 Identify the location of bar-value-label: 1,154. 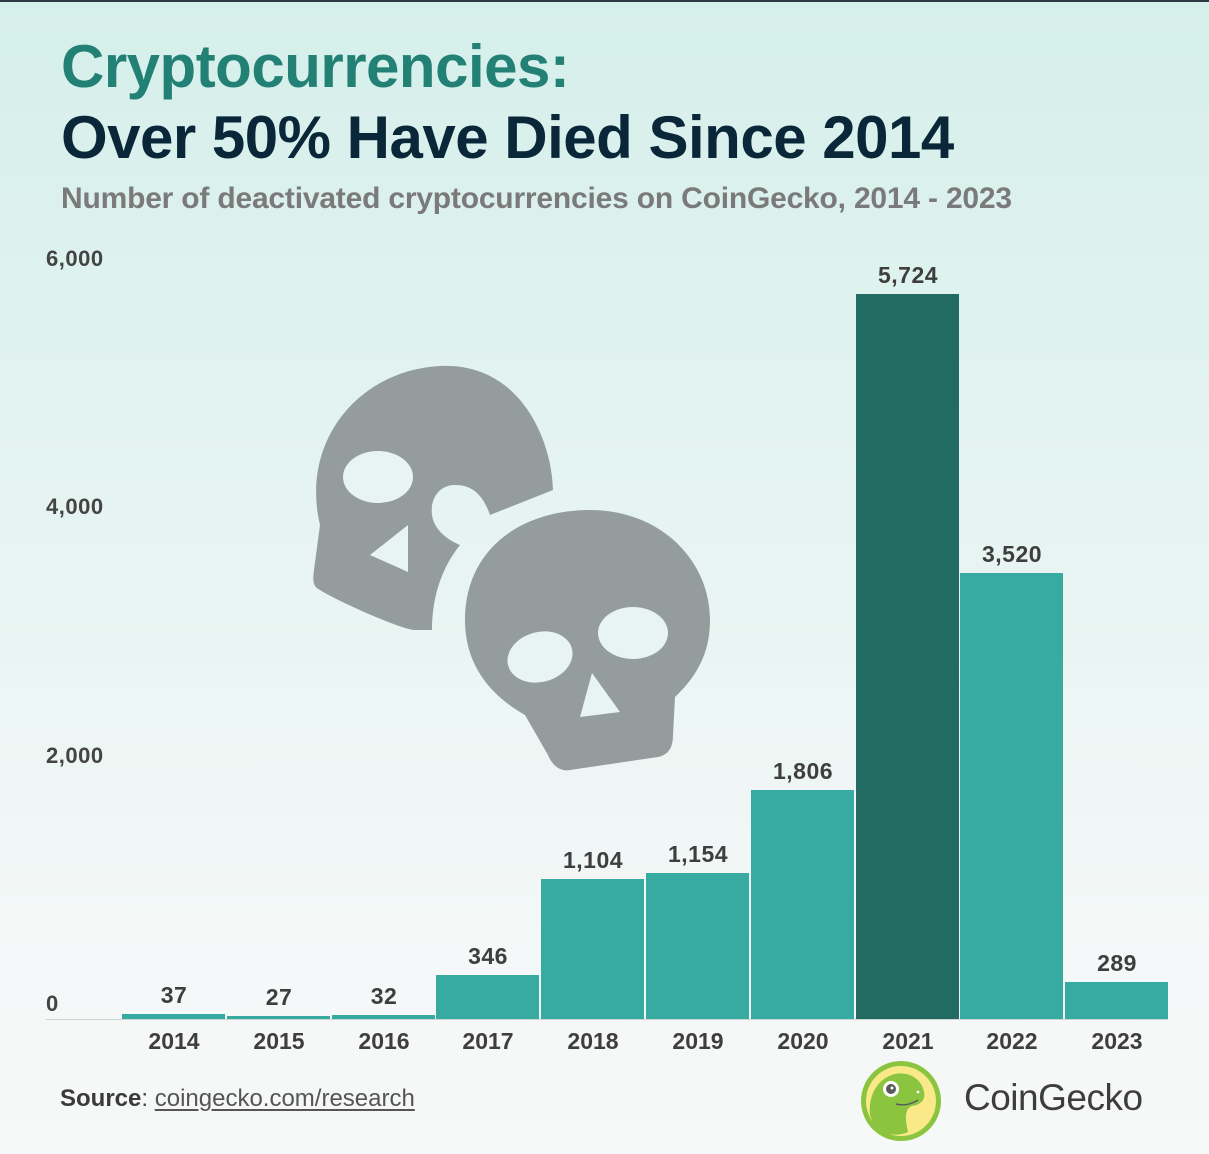
(698, 854).